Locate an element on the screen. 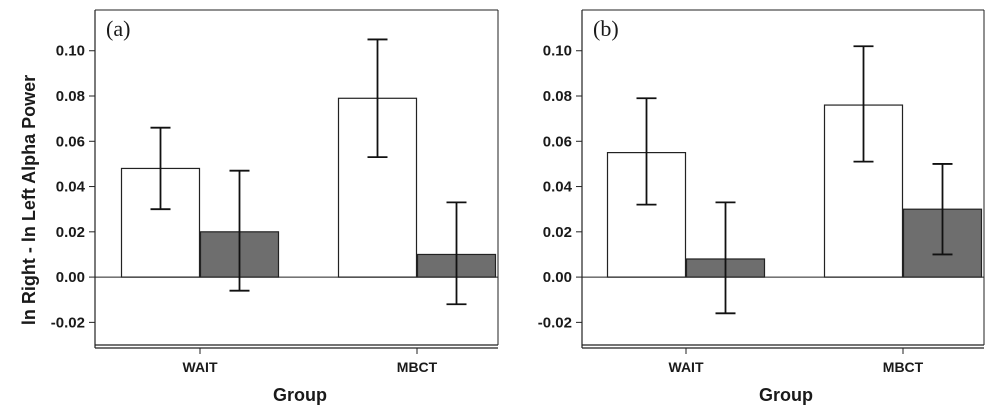 The image size is (985, 405). panel-label: (b) is located at coordinates (606, 28).